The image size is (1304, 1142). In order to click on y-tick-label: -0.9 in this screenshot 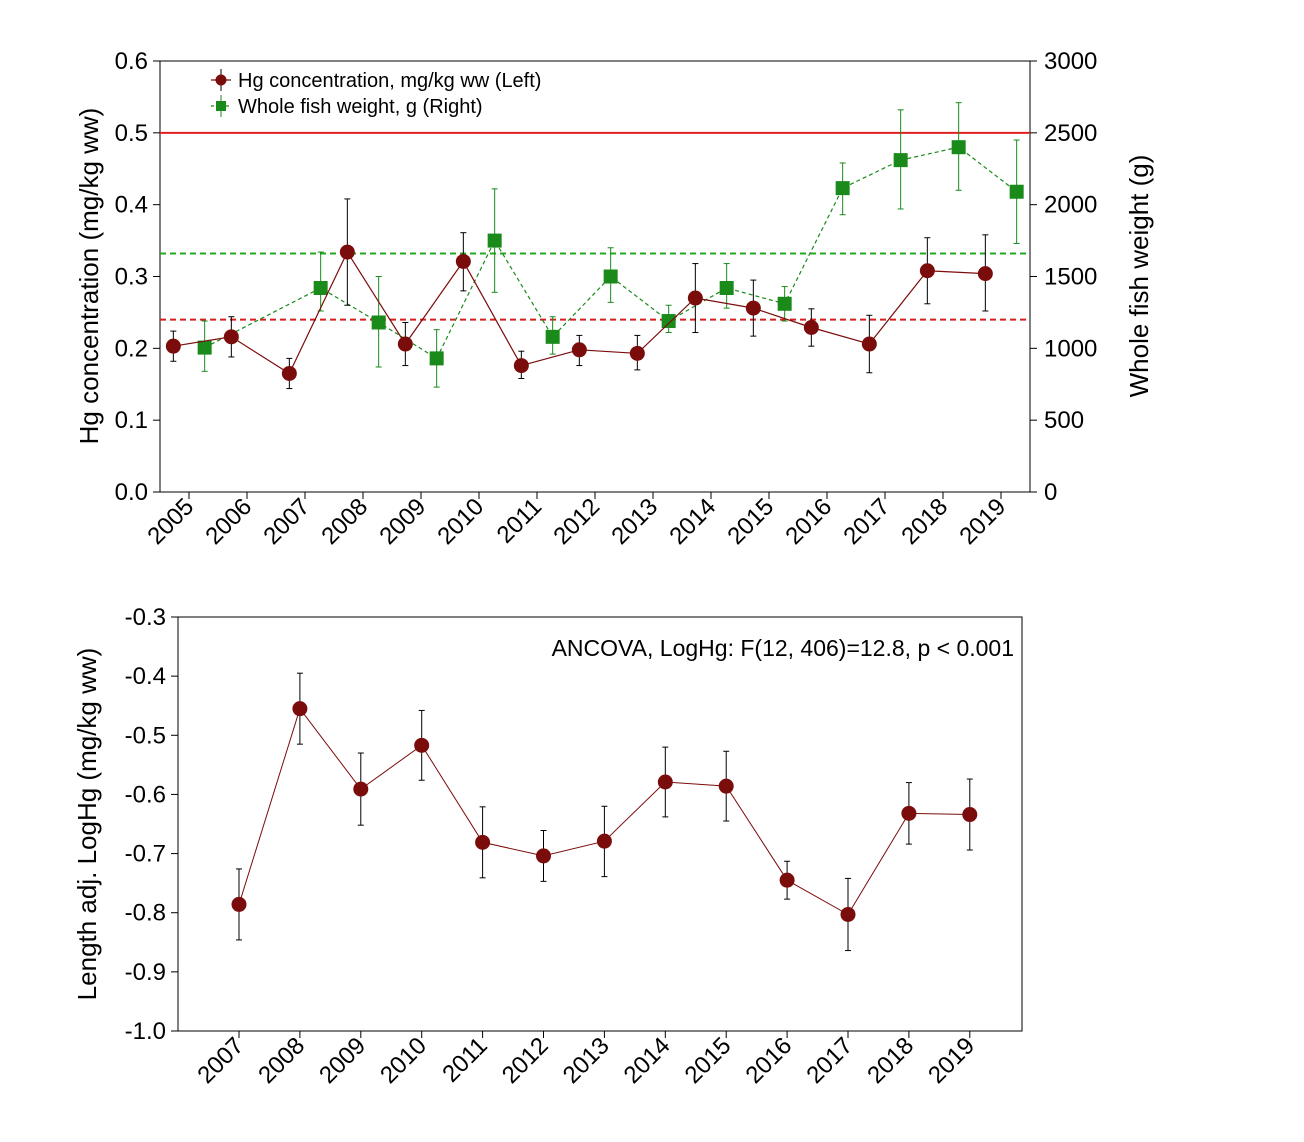, I will do `click(145, 972)`.